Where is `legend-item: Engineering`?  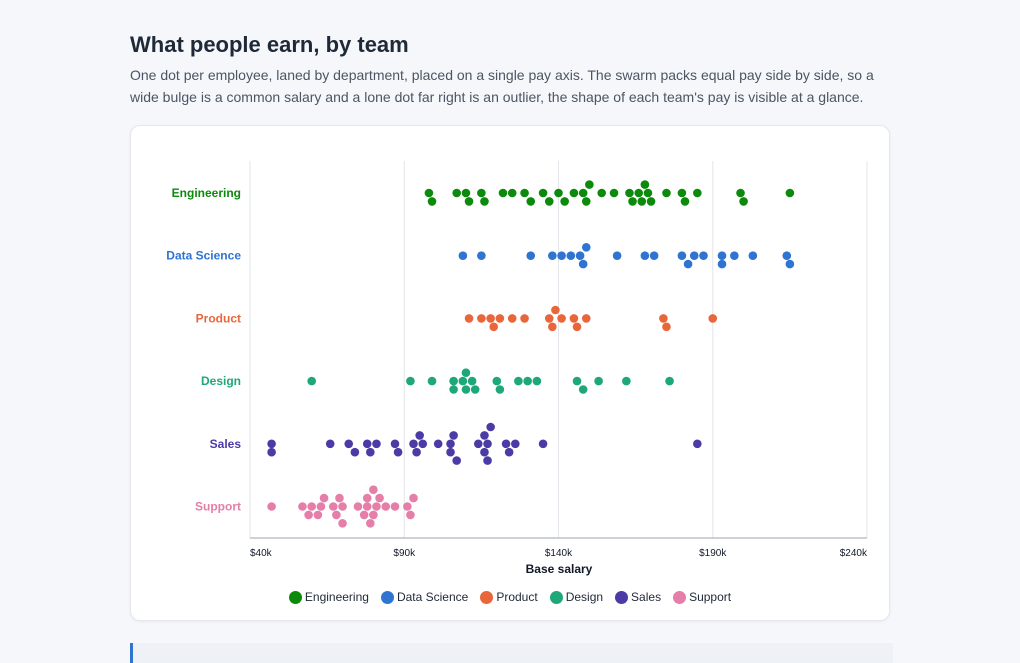
legend-item: Engineering is located at coordinates (328, 597).